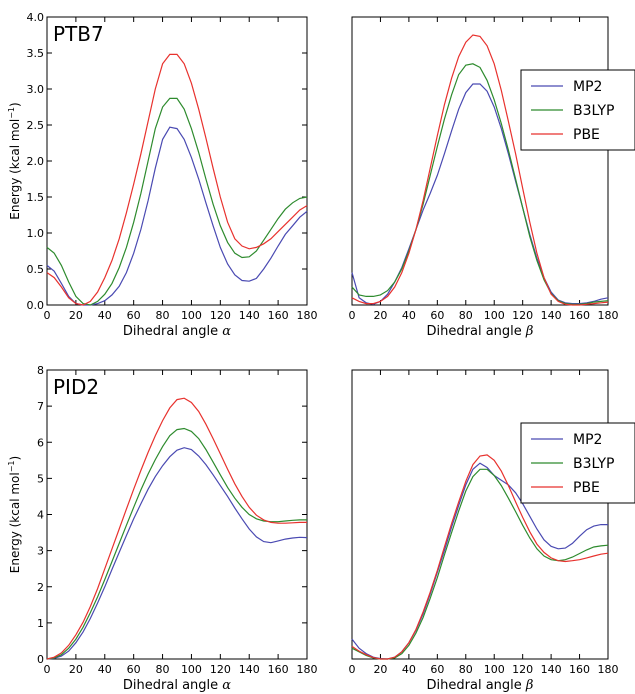 The image size is (635, 694). Describe the element at coordinates (40, 587) in the screenshot. I see `y-tick-label: 2` at that location.